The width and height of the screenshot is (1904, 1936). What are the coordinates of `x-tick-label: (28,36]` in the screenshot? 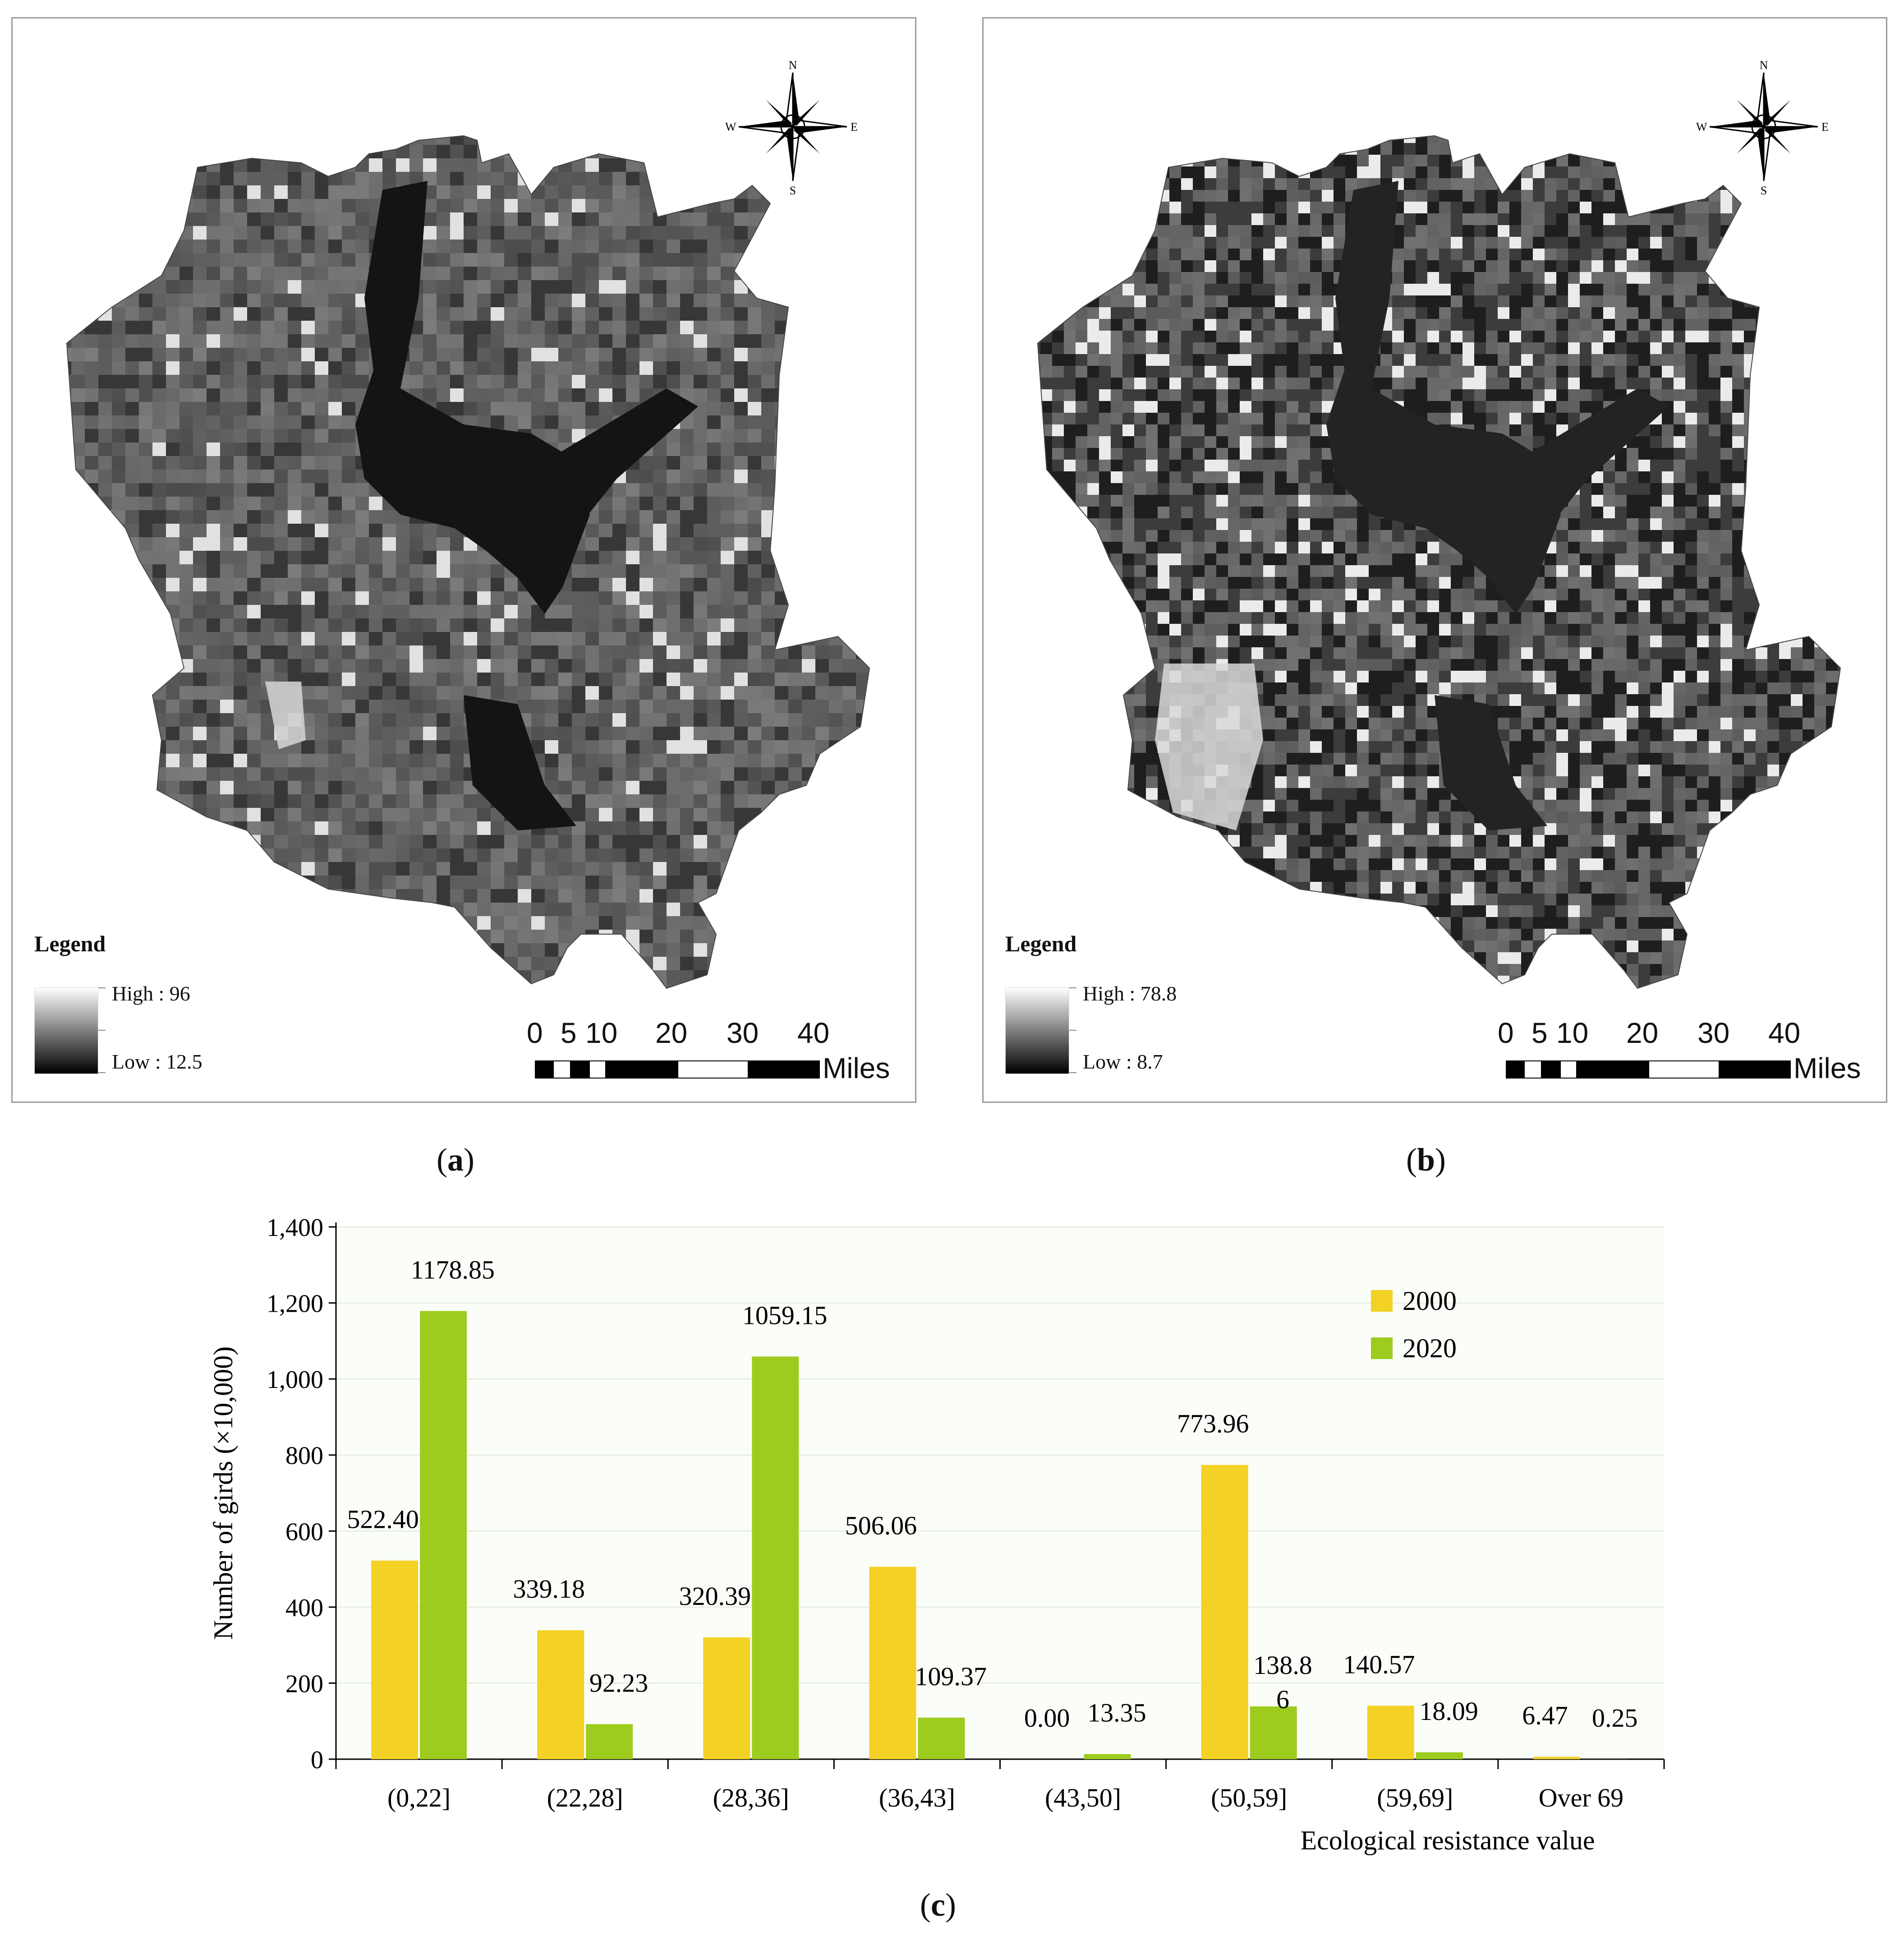 It's located at (751, 1797).